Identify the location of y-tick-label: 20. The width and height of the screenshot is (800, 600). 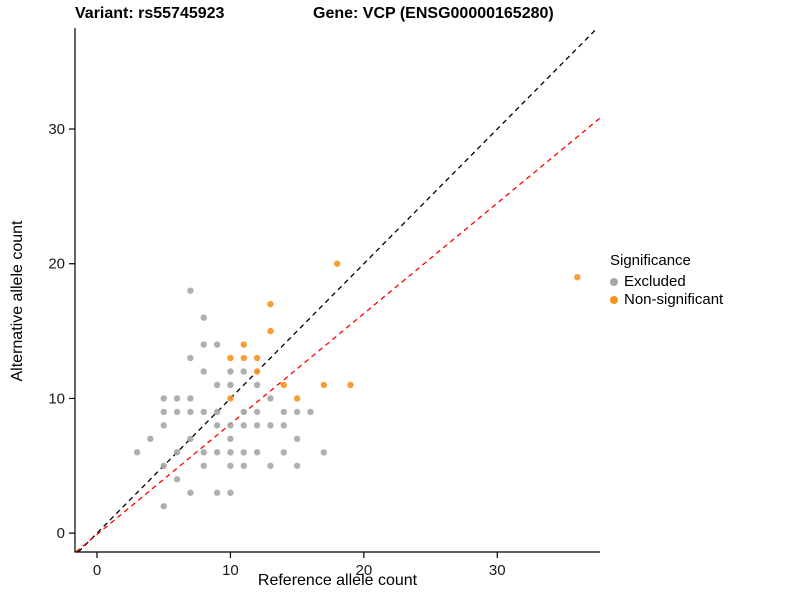
(56, 264).